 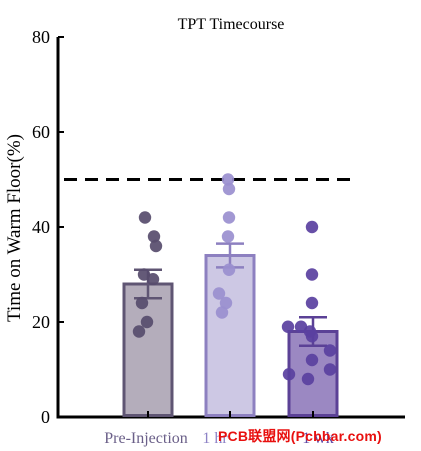 What do you see at coordinates (41, 37) in the screenshot?
I see `y-tick-label: 80` at bounding box center [41, 37].